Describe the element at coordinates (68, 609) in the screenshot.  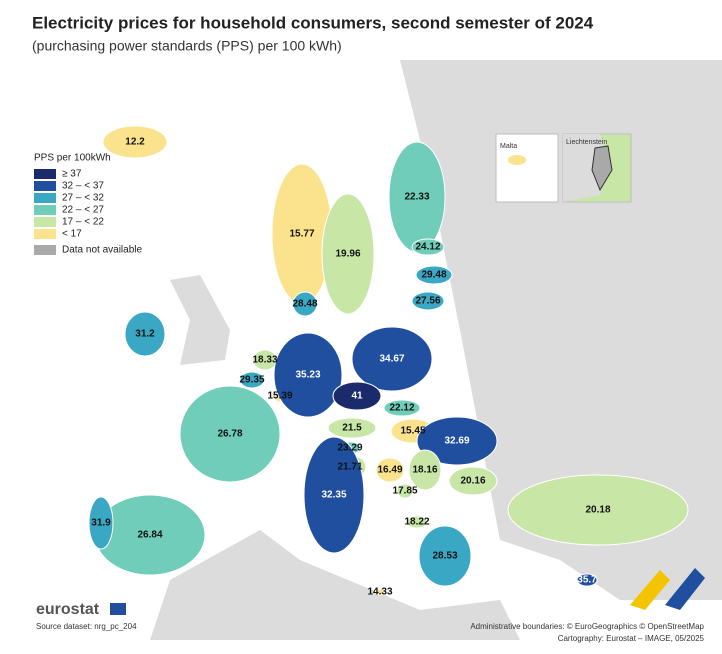
I see `logo: eurostat` at that location.